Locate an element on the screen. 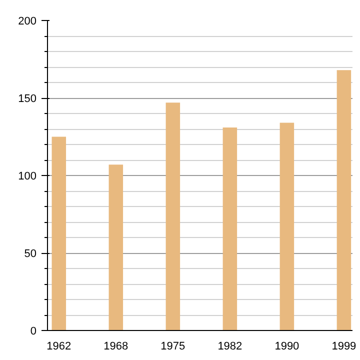 This screenshot has width=360, height=360. y-tick-label: 100 is located at coordinates (27, 176).